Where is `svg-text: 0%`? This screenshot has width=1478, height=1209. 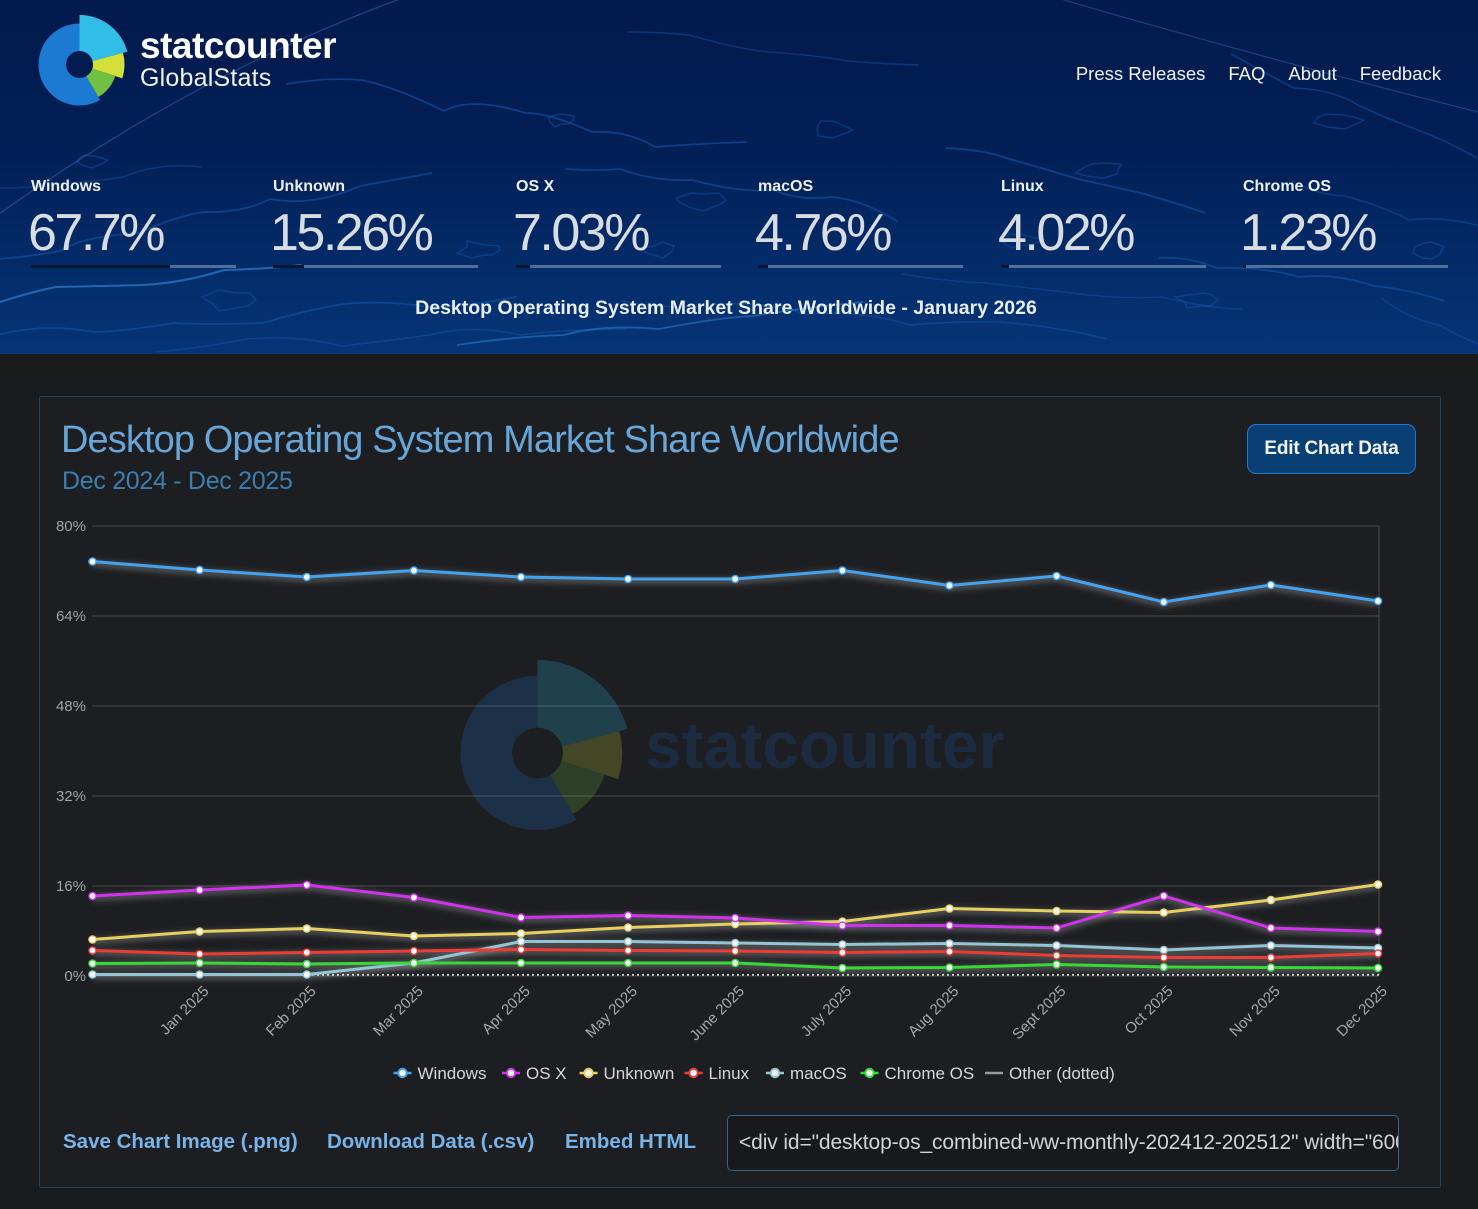 svg-text: 0% is located at coordinates (75, 976).